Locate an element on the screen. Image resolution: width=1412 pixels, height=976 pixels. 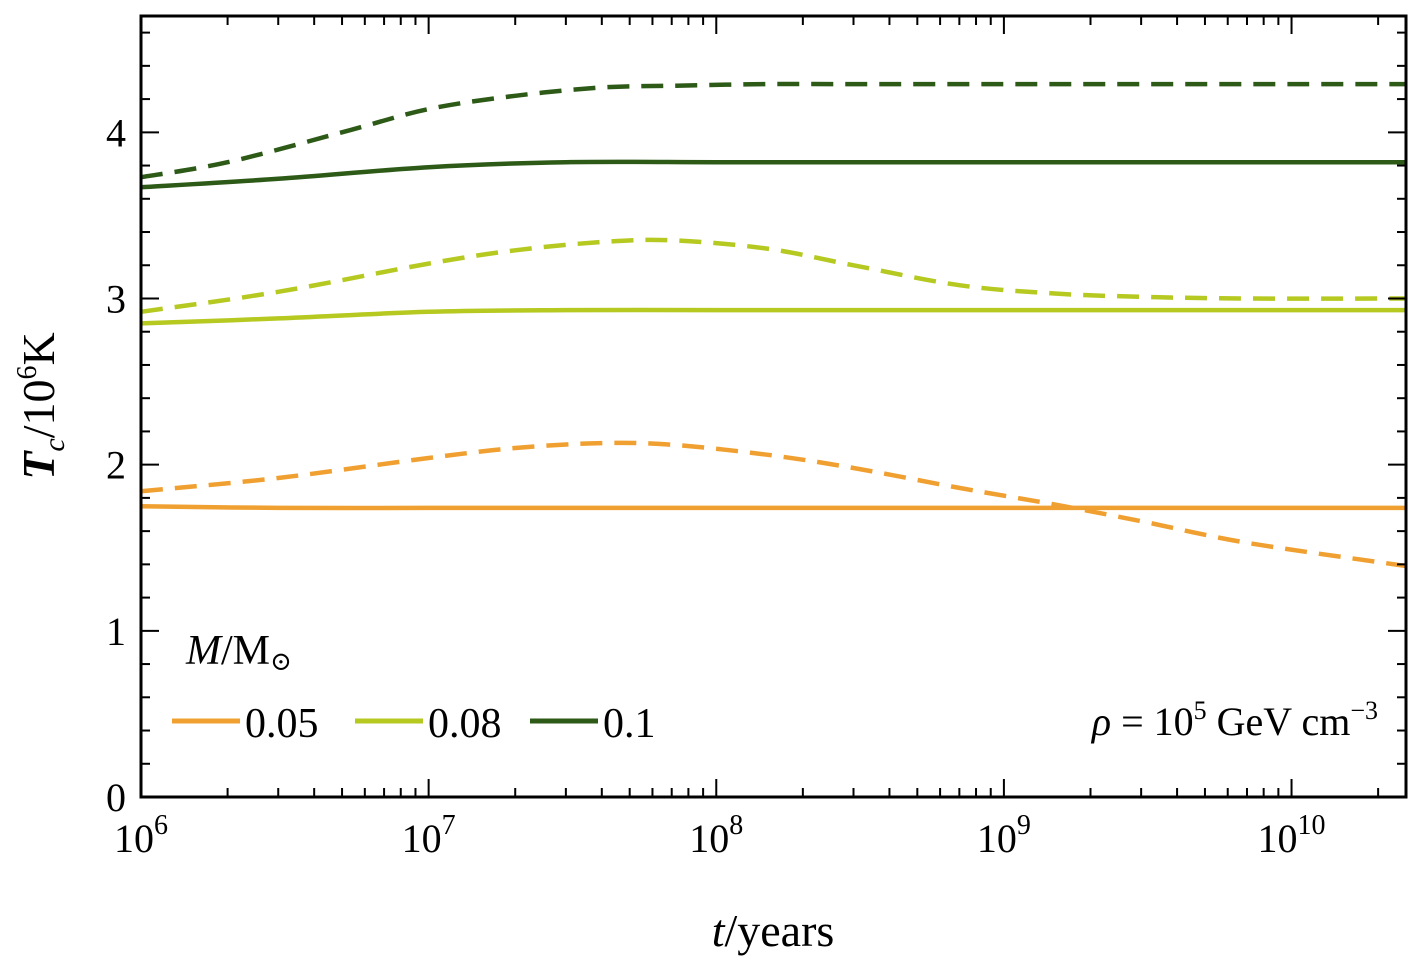
series-line-0-05-solid is located at coordinates (773, 507).